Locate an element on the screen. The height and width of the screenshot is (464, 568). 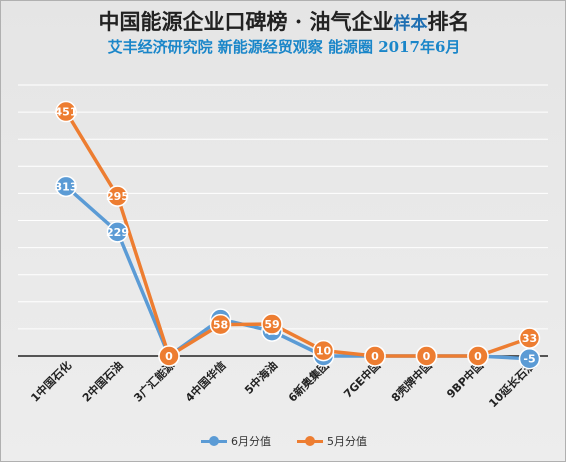
data-label-june: 229 is located at coordinates (117, 232).